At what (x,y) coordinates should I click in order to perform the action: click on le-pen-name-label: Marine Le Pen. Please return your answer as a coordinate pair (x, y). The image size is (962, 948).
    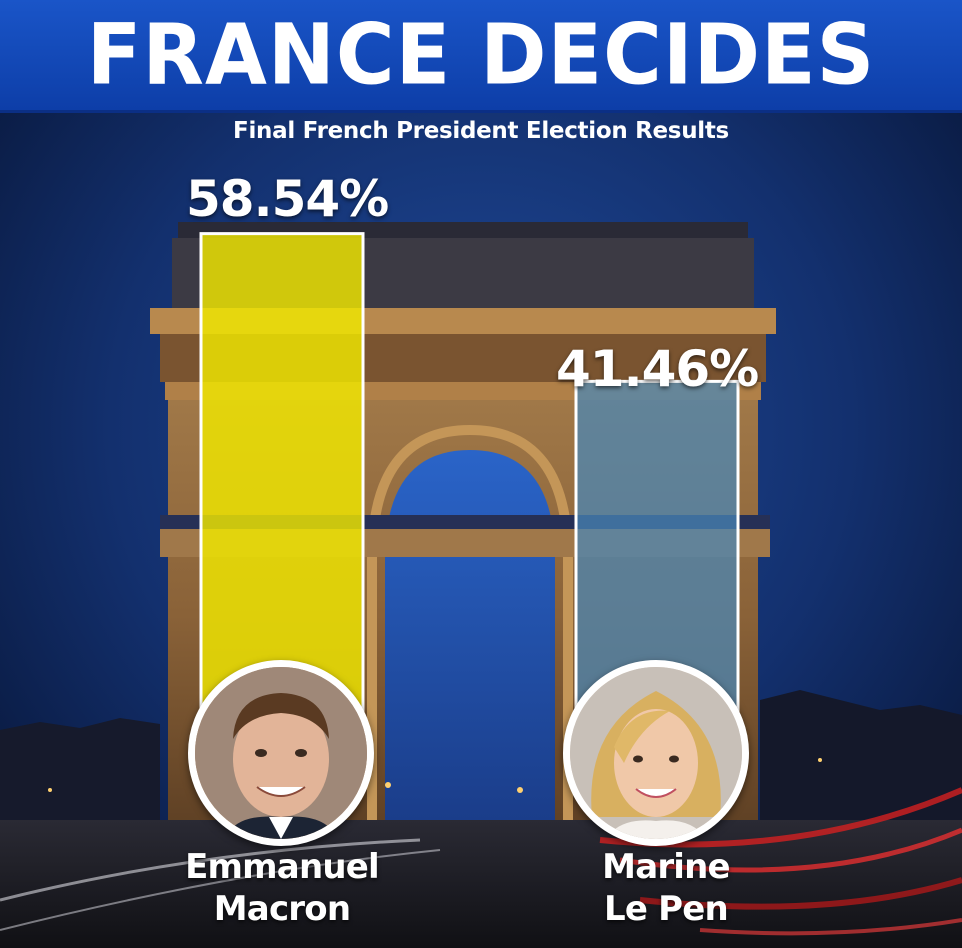
    Looking at the image, I should click on (666, 888).